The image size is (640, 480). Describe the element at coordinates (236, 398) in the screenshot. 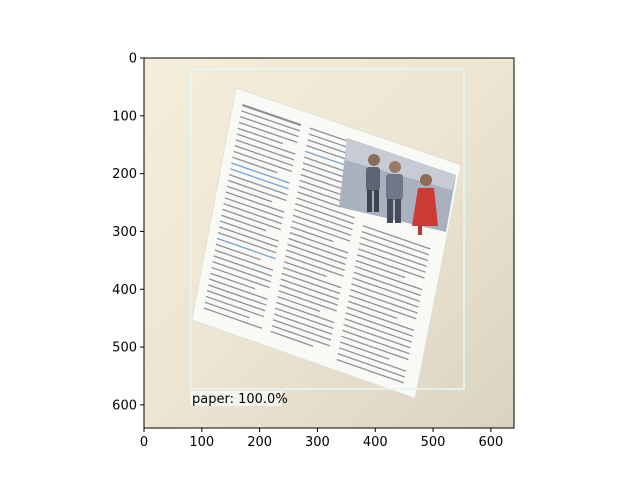

I see `detection-label-bg` at that location.